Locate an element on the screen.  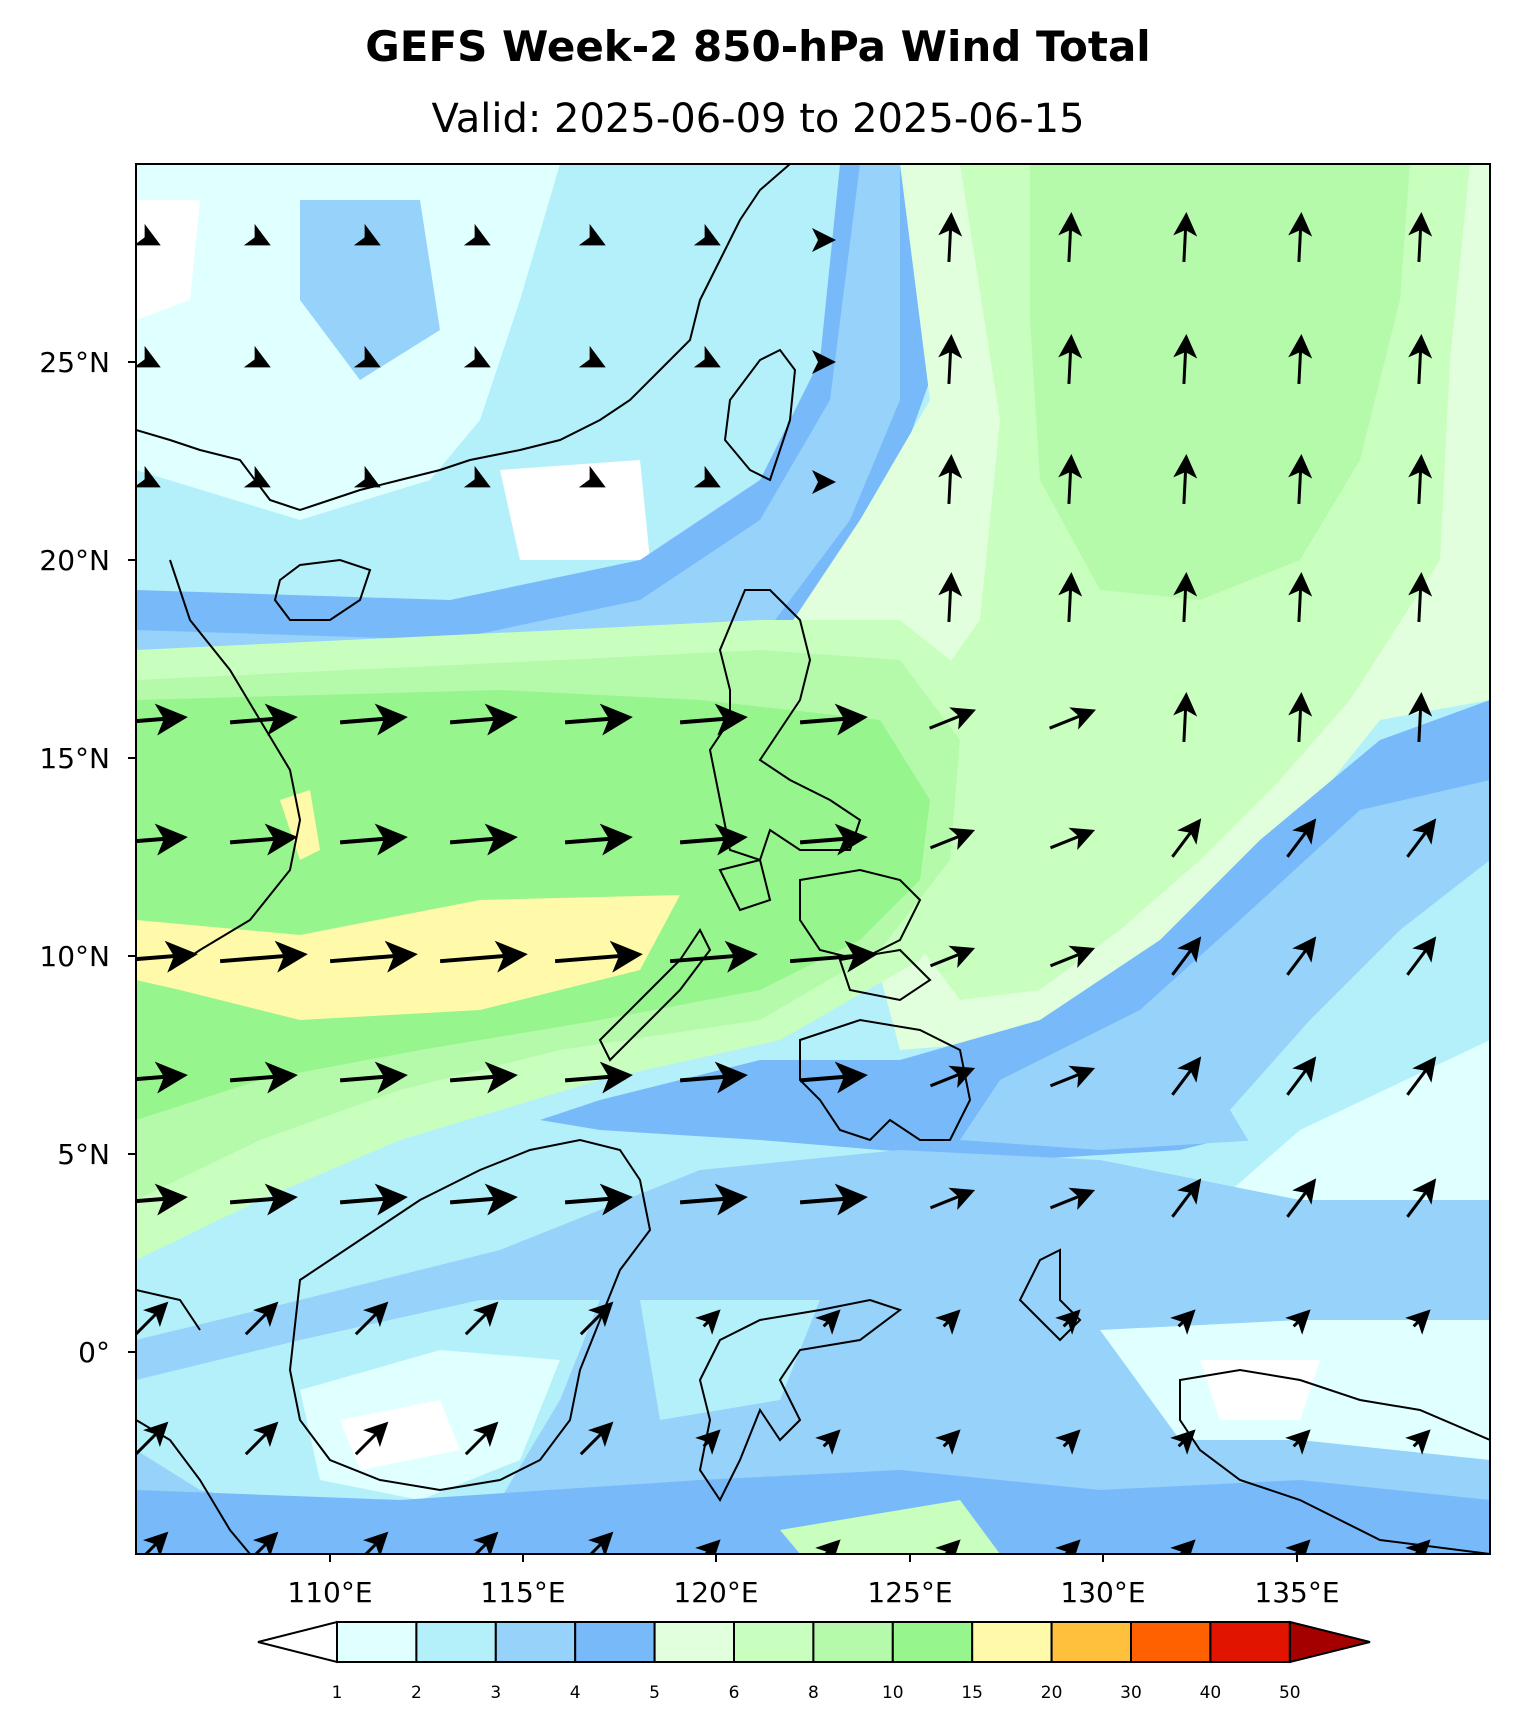
lon-label-125e: 125°E is located at coordinates (910, 1592).